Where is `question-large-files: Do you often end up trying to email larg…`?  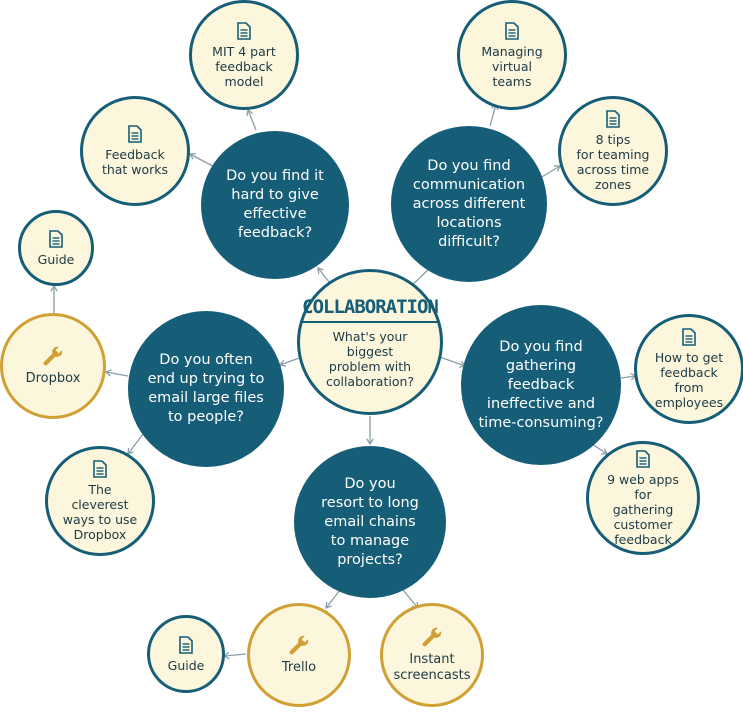
question-large-files: Do you often end up trying to email larg… is located at coordinates (206, 389).